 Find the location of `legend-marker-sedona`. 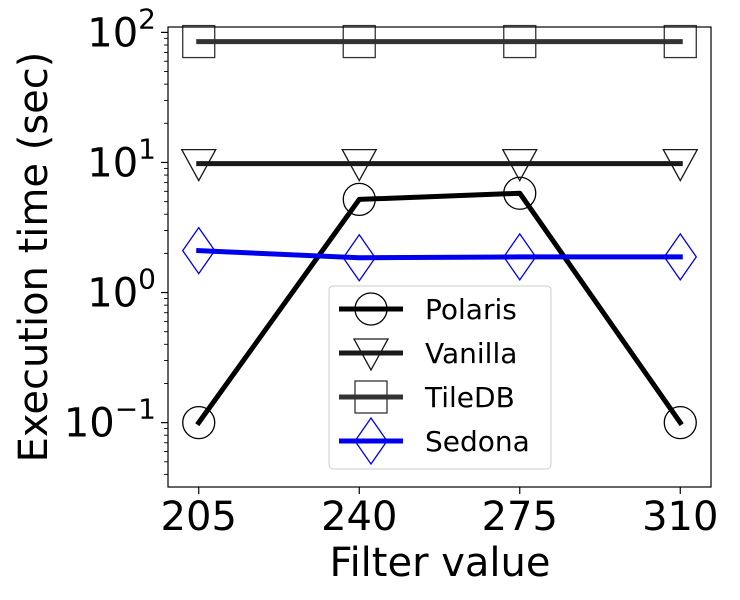

legend-marker-sedona is located at coordinates (371, 441).